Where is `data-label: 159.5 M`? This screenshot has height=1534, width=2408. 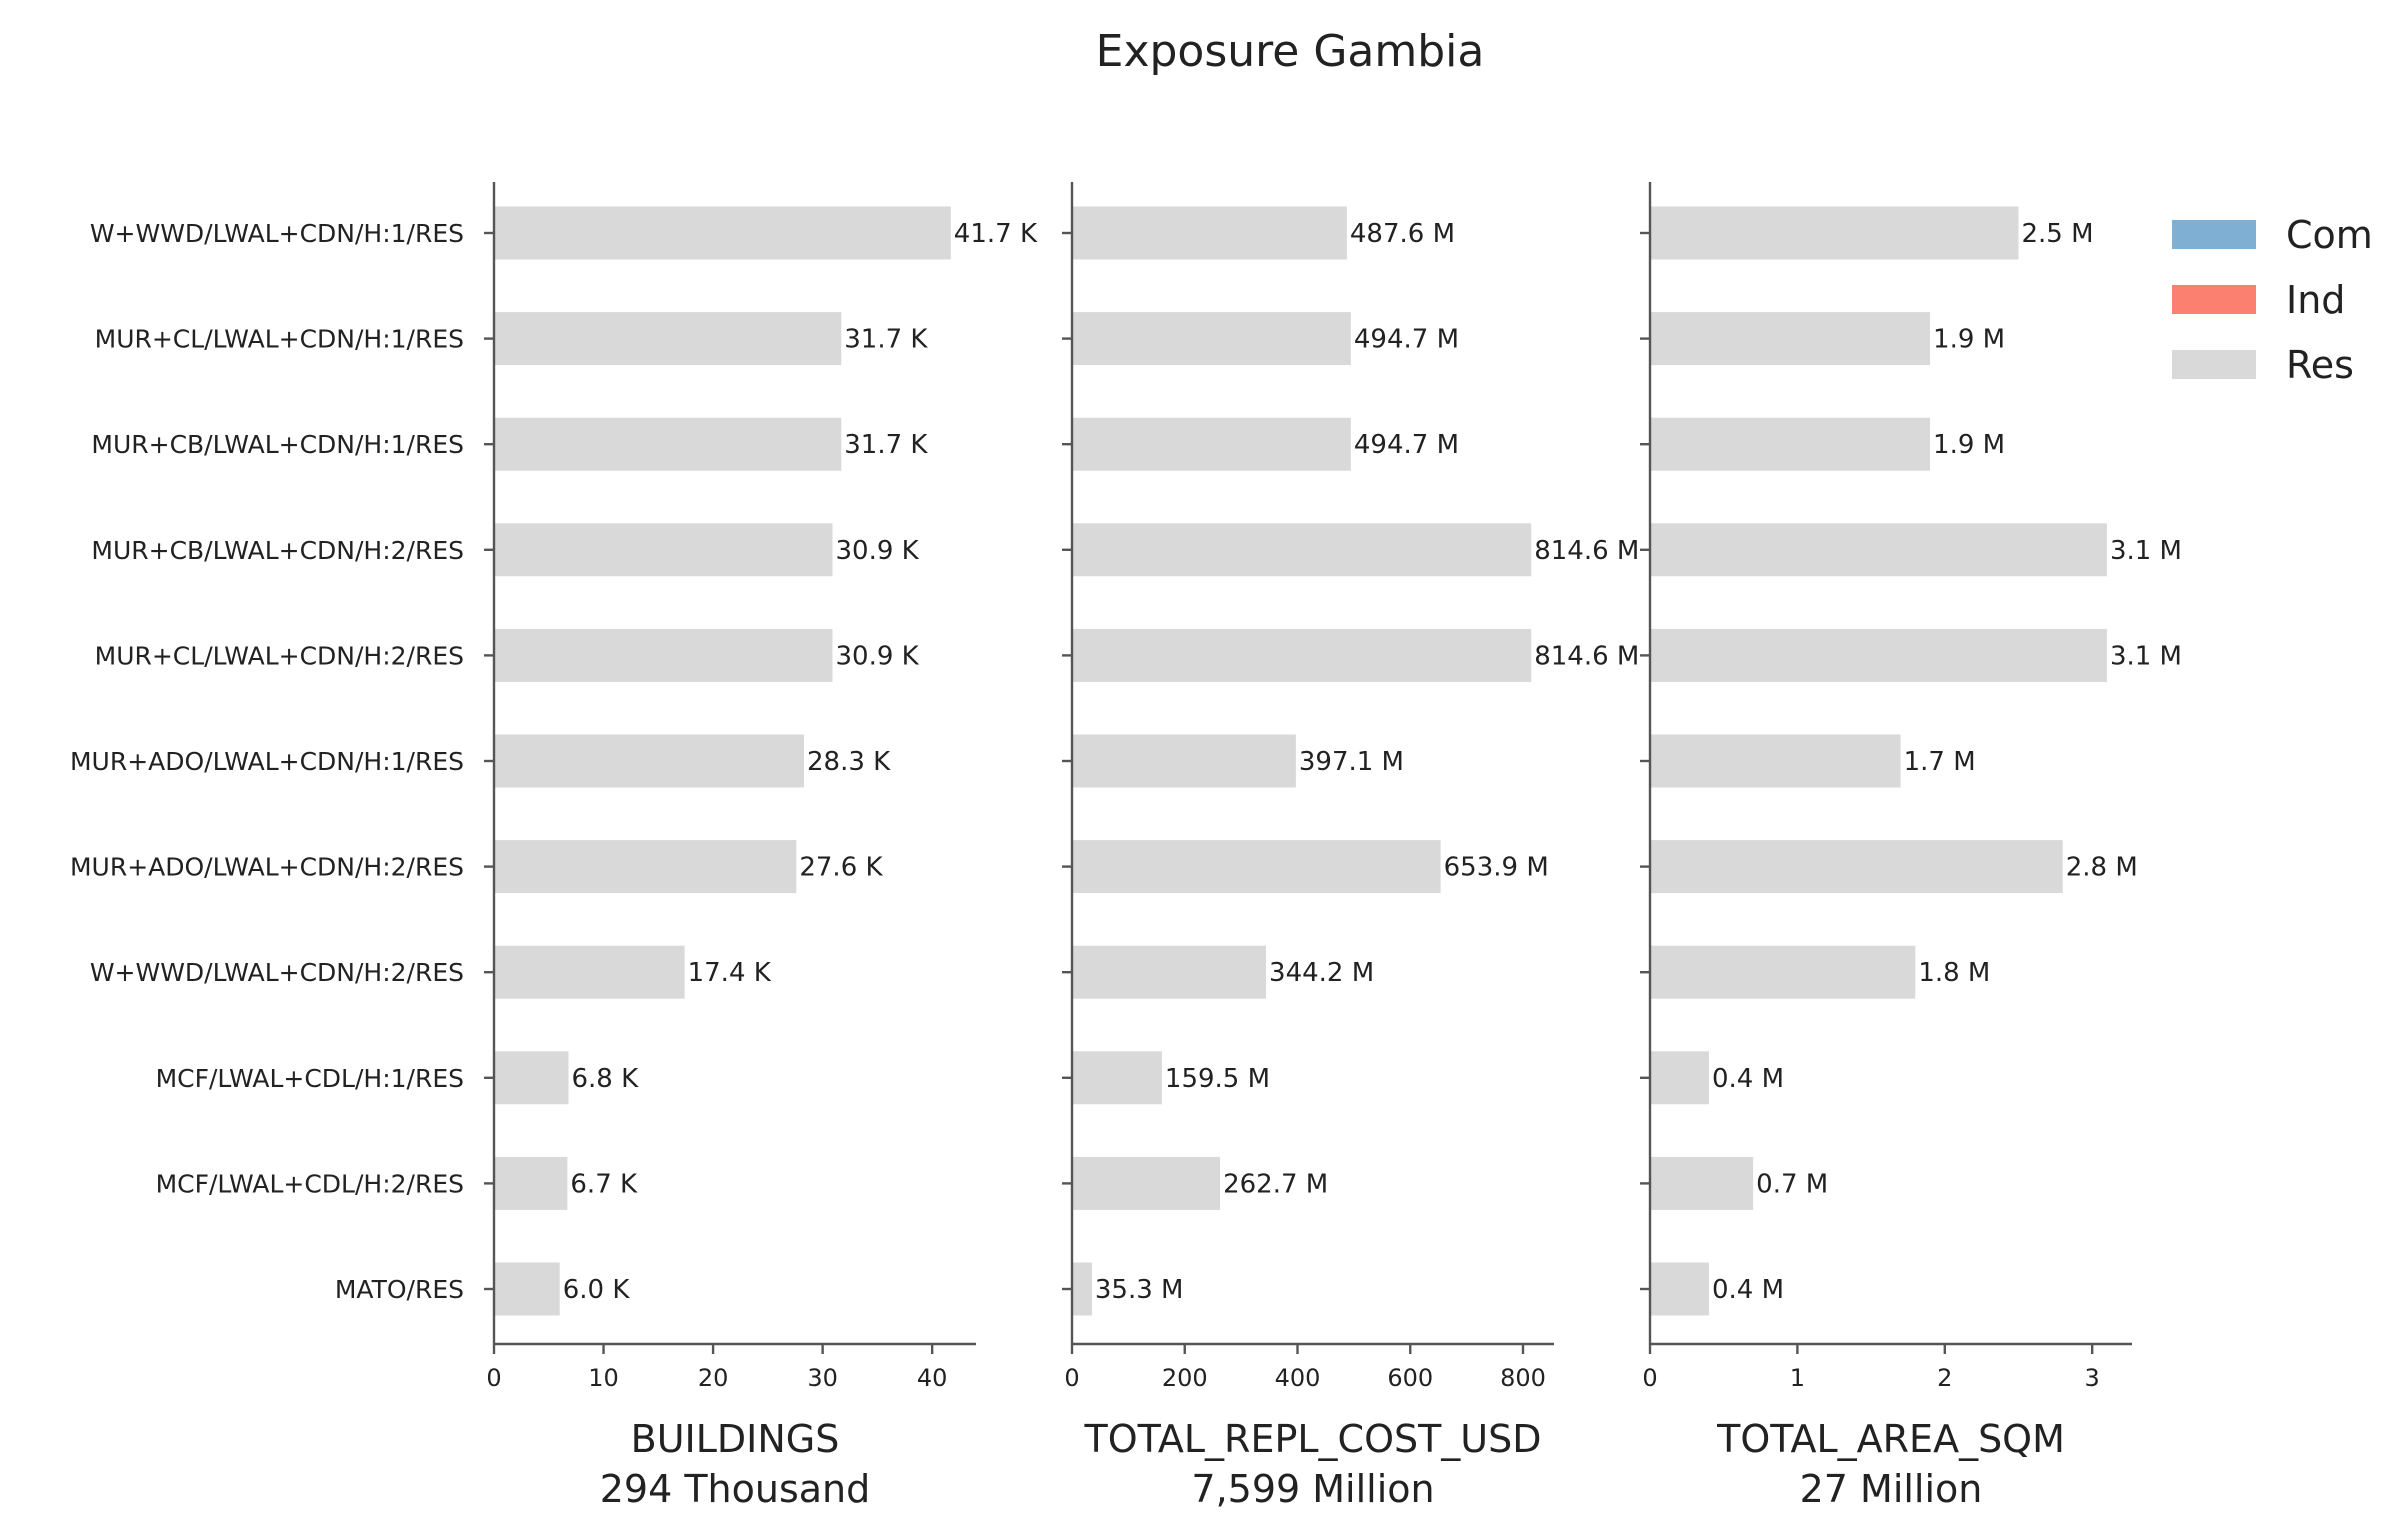
data-label: 159.5 M is located at coordinates (1217, 1079).